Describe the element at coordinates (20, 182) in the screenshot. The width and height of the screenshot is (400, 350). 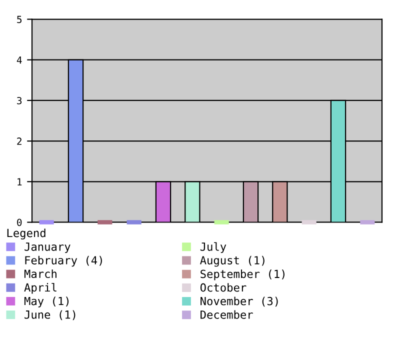
I see `y-tick-label: 1` at that location.